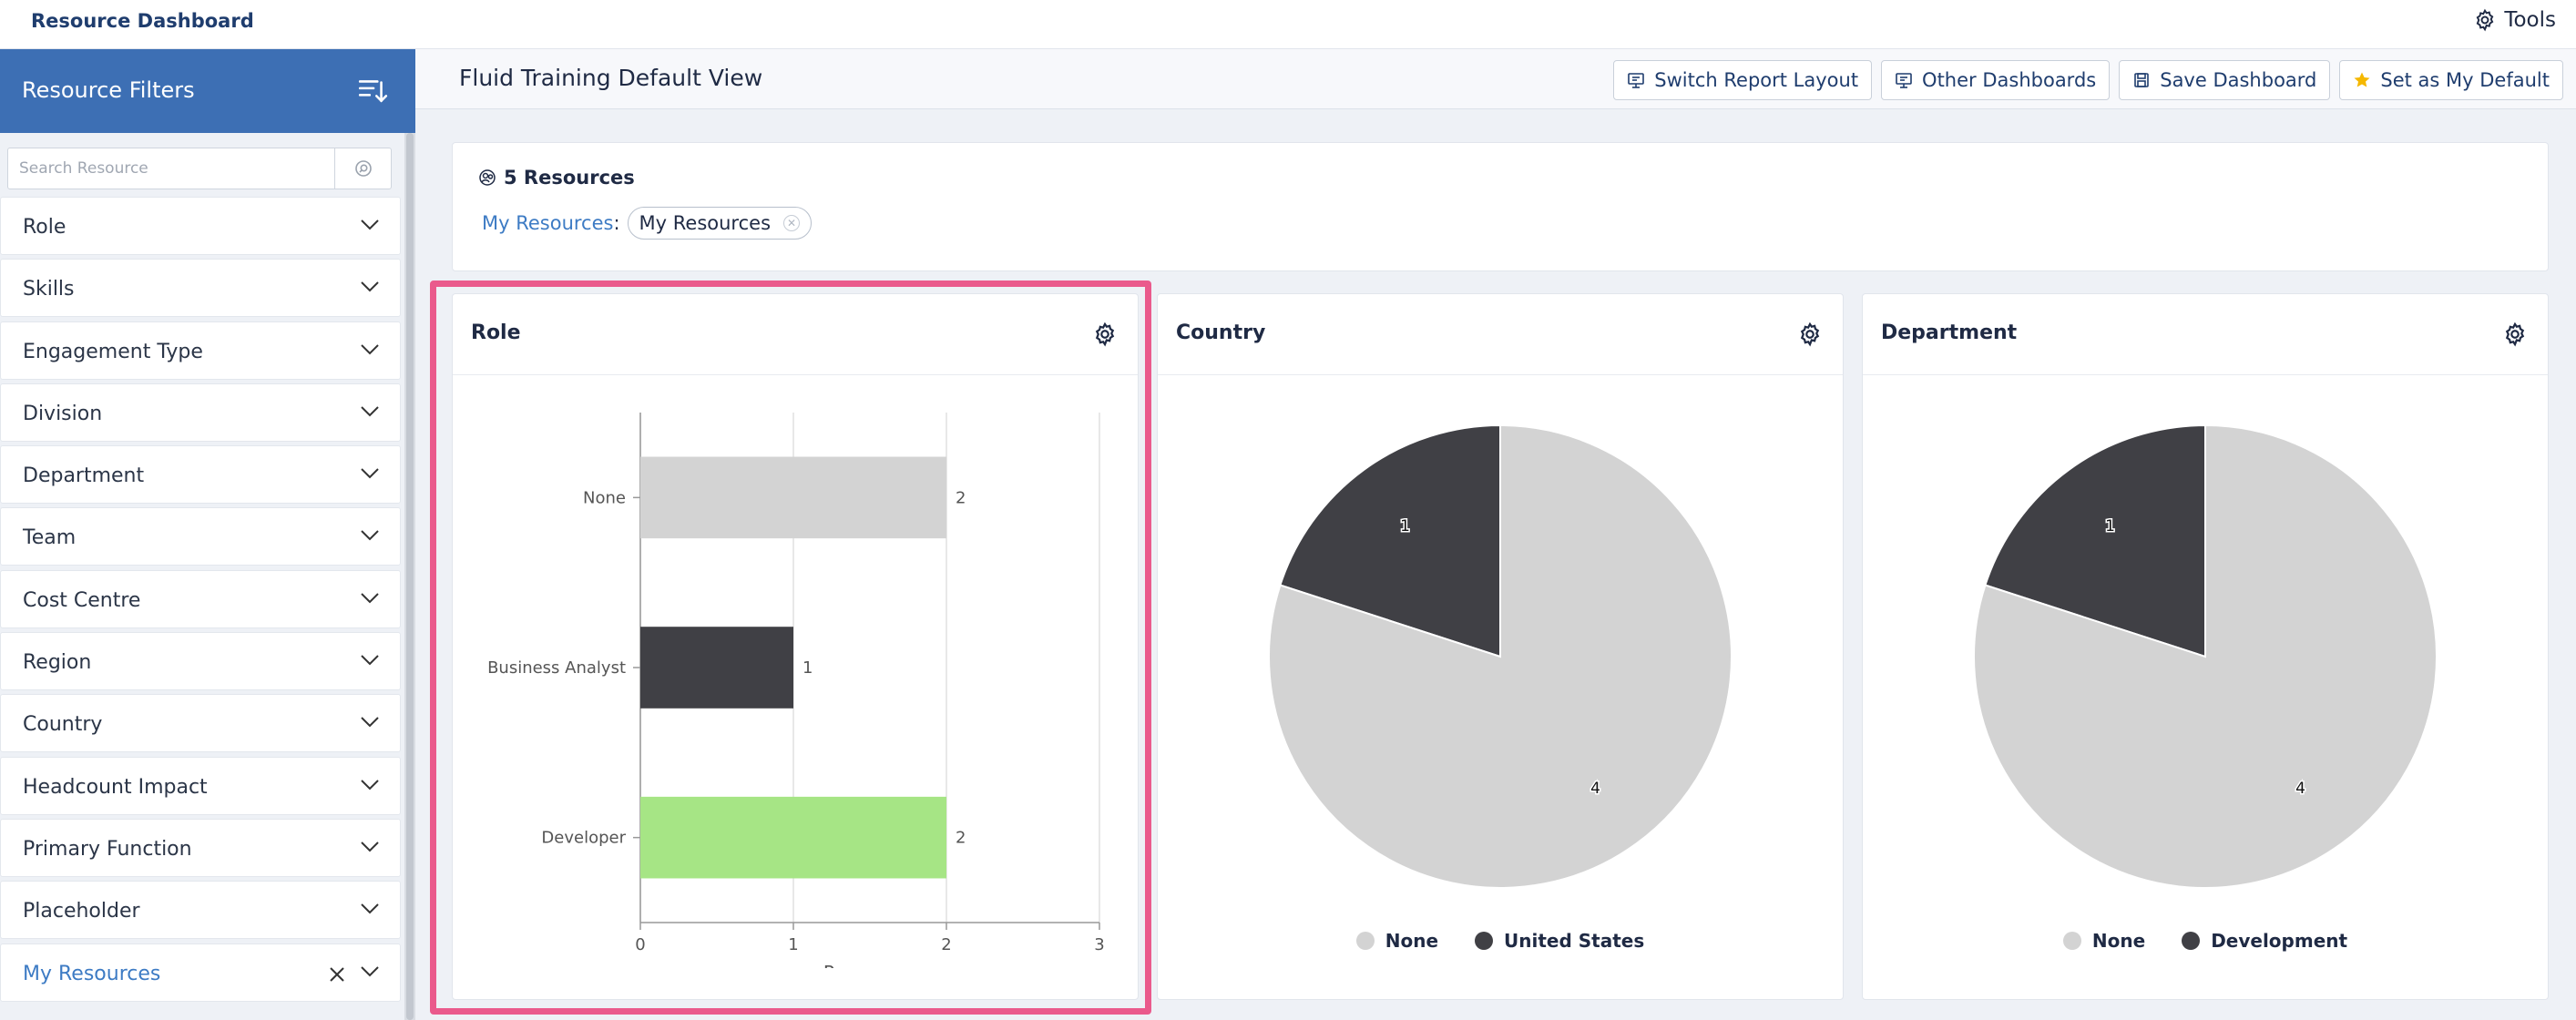 This screenshot has width=2576, height=1020. What do you see at coordinates (604, 498) in the screenshot?
I see `category-label: None` at bounding box center [604, 498].